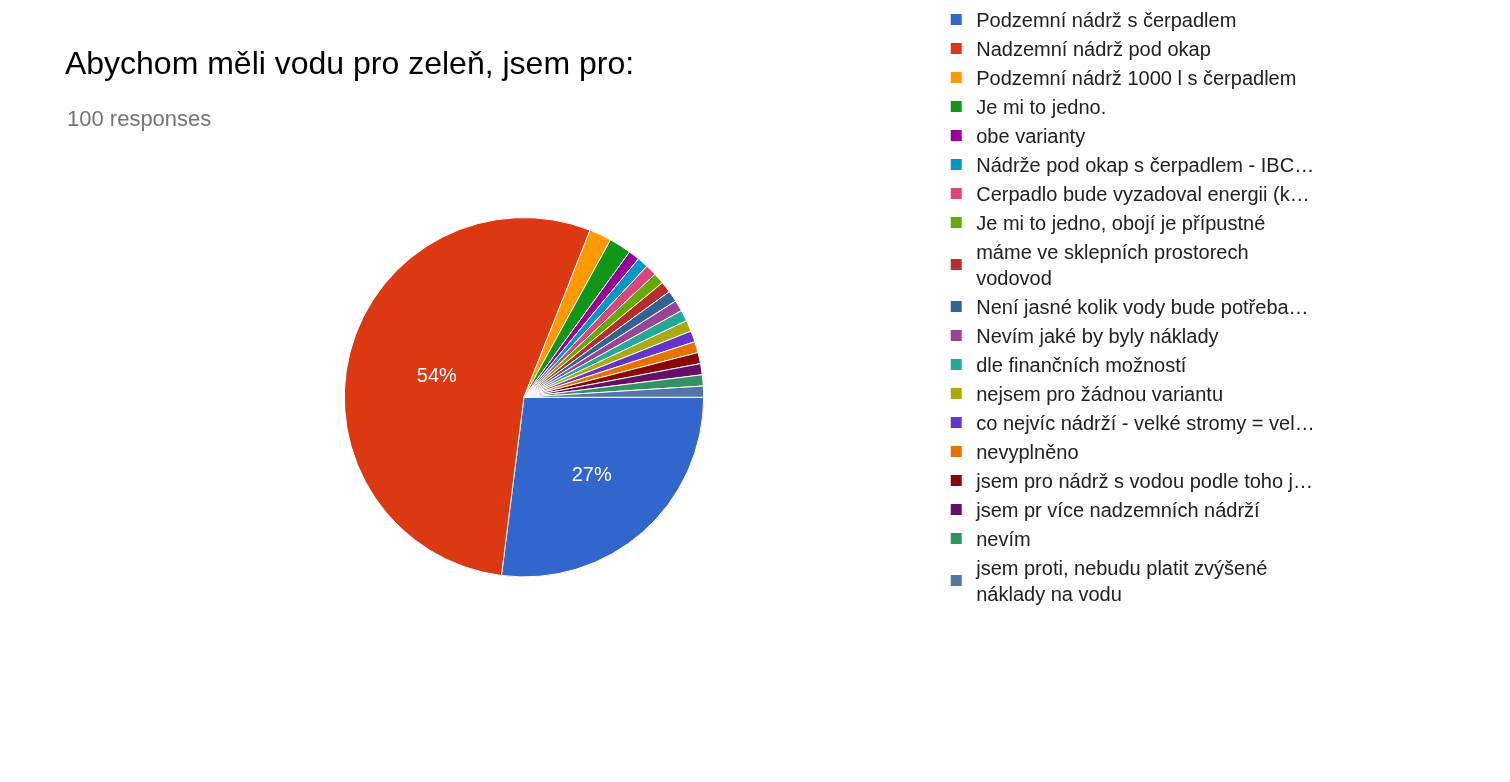 Image resolution: width=1510 pixels, height=782 pixels. I want to click on legend-label: Nevím jaké by byly náklady, so click(1097, 336).